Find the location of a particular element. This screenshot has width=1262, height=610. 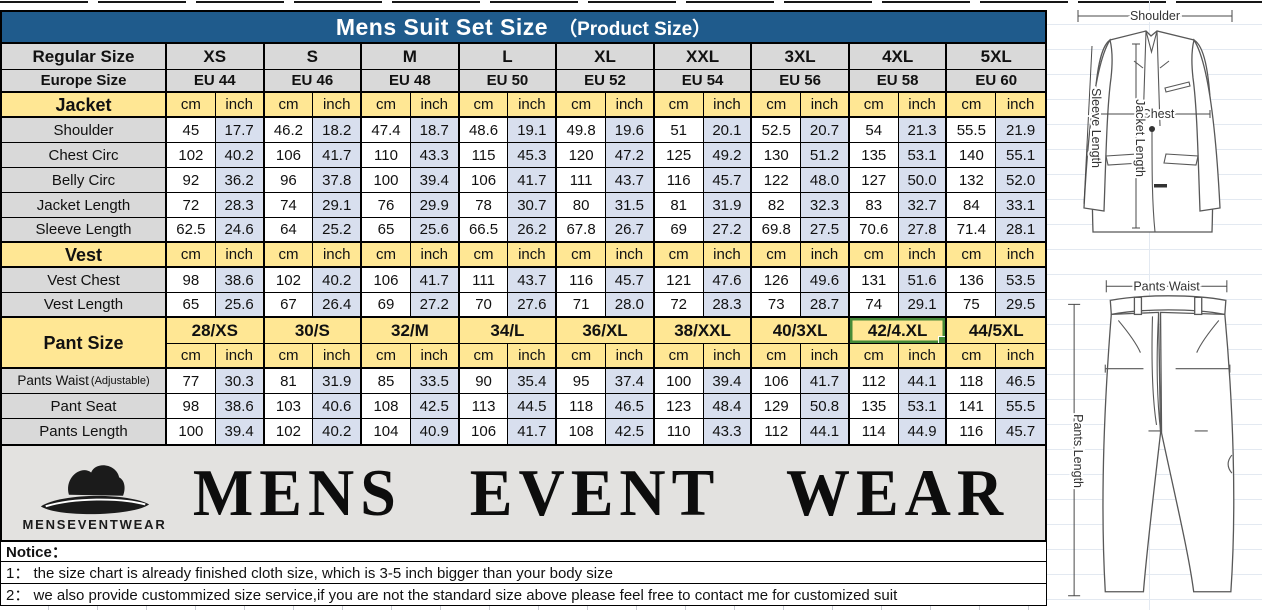

data-cell-cm: 104 is located at coordinates (386, 431).